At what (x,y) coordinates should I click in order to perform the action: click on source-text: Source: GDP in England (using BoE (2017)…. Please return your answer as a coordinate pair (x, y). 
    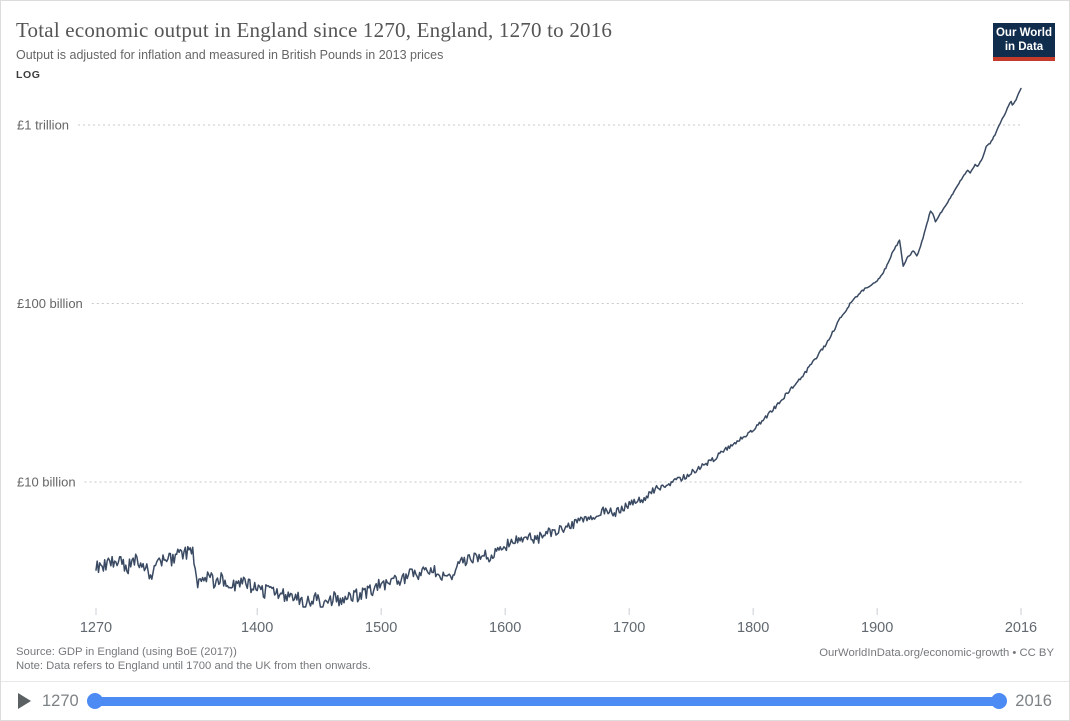
    Looking at the image, I should click on (126, 652).